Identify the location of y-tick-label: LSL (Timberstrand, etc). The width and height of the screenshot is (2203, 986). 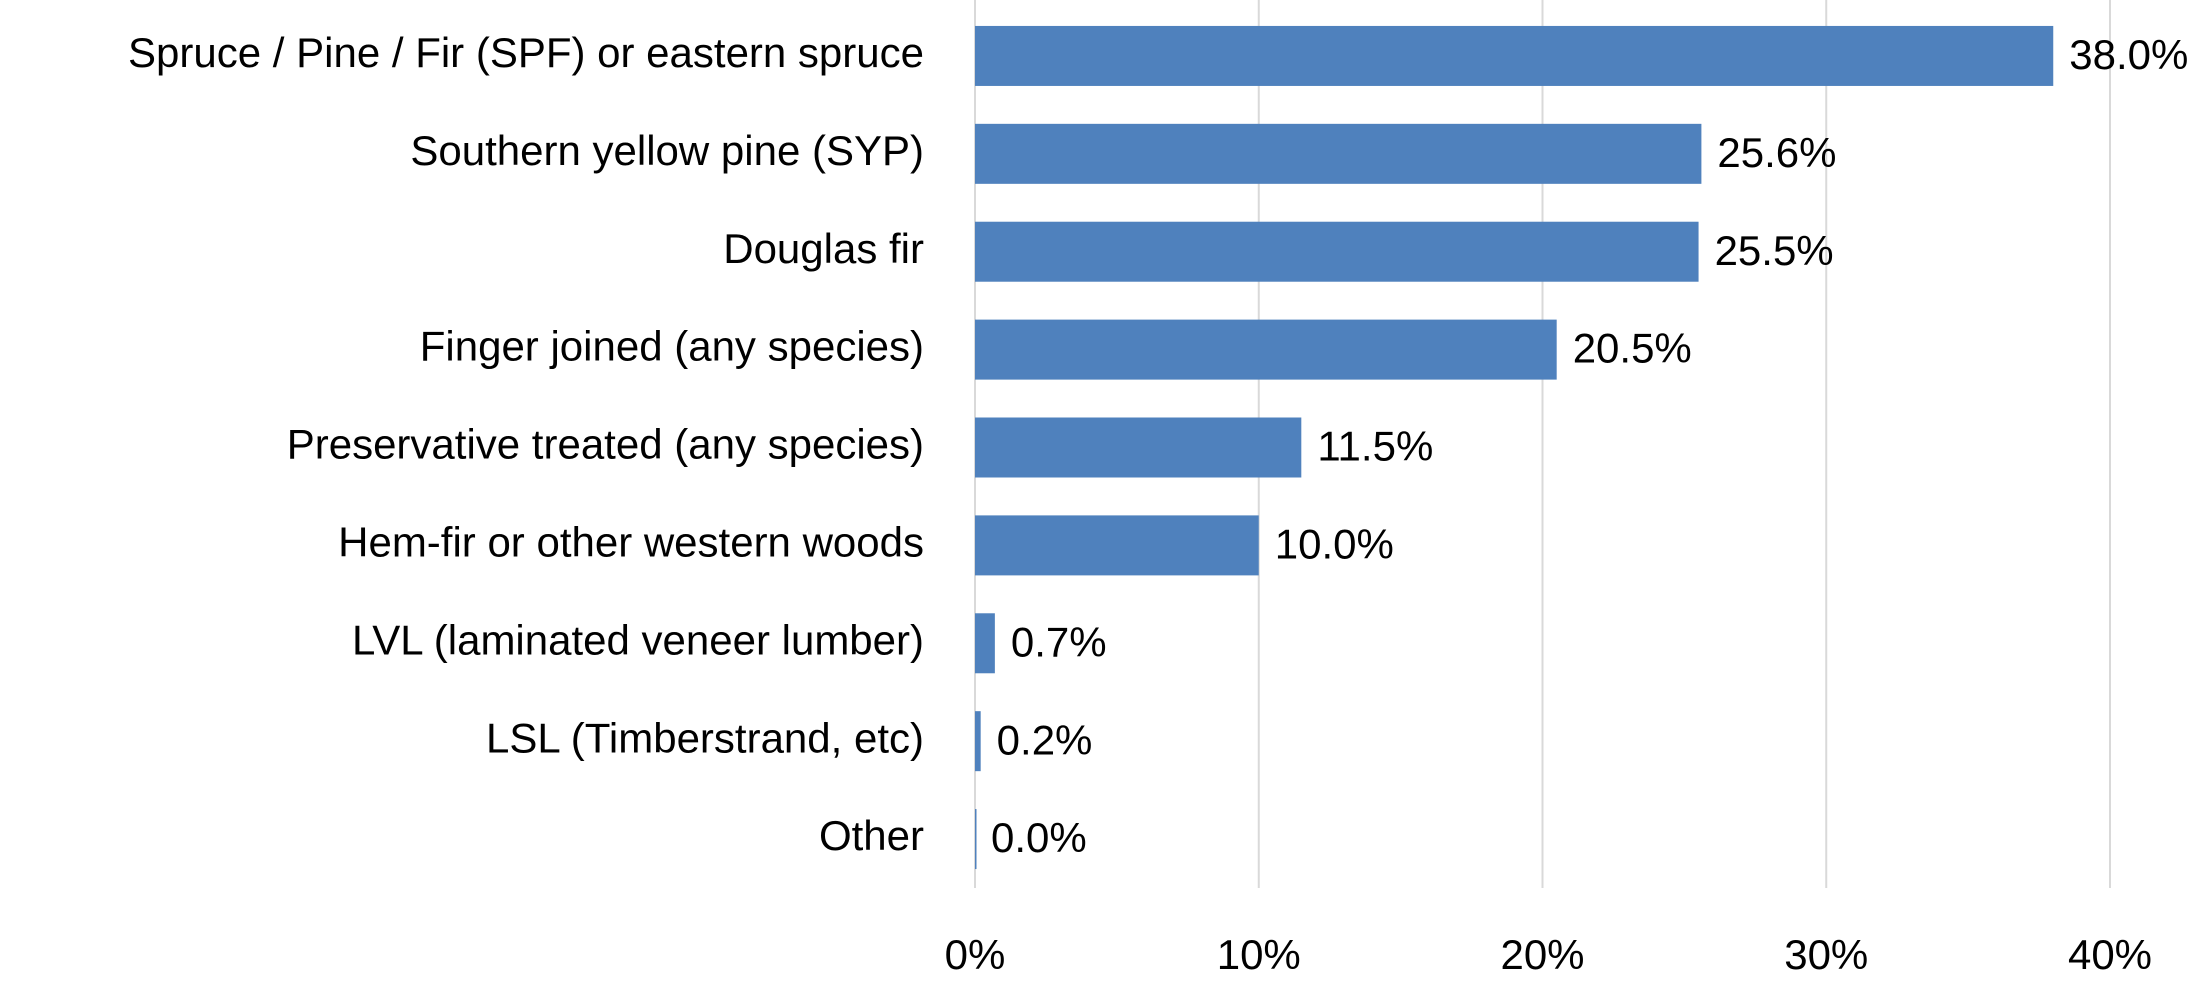
(705, 737).